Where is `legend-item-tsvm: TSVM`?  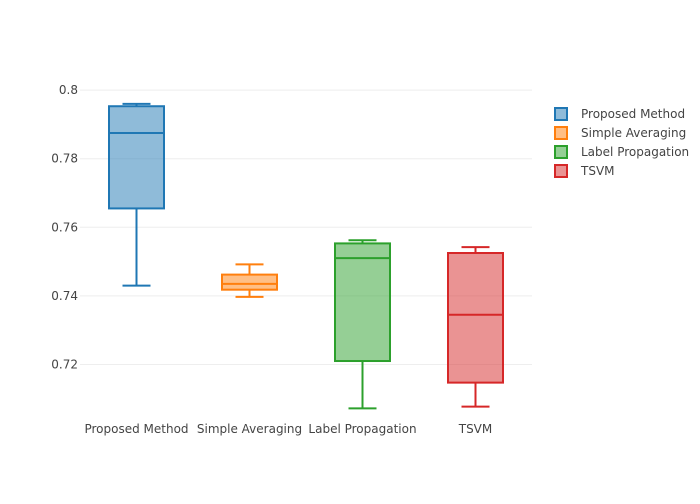 legend-item-tsvm: TSVM is located at coordinates (584, 171).